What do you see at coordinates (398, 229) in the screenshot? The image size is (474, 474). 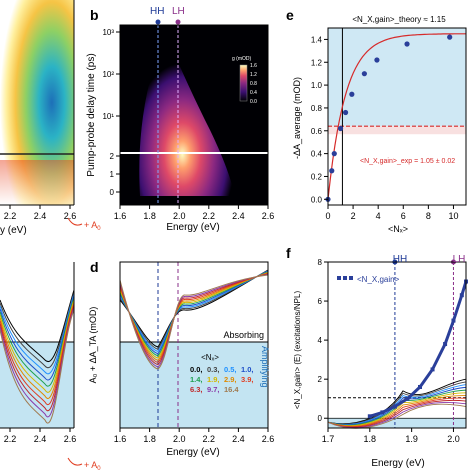 I see `panel-e-xlabel: <Nₓ>` at bounding box center [398, 229].